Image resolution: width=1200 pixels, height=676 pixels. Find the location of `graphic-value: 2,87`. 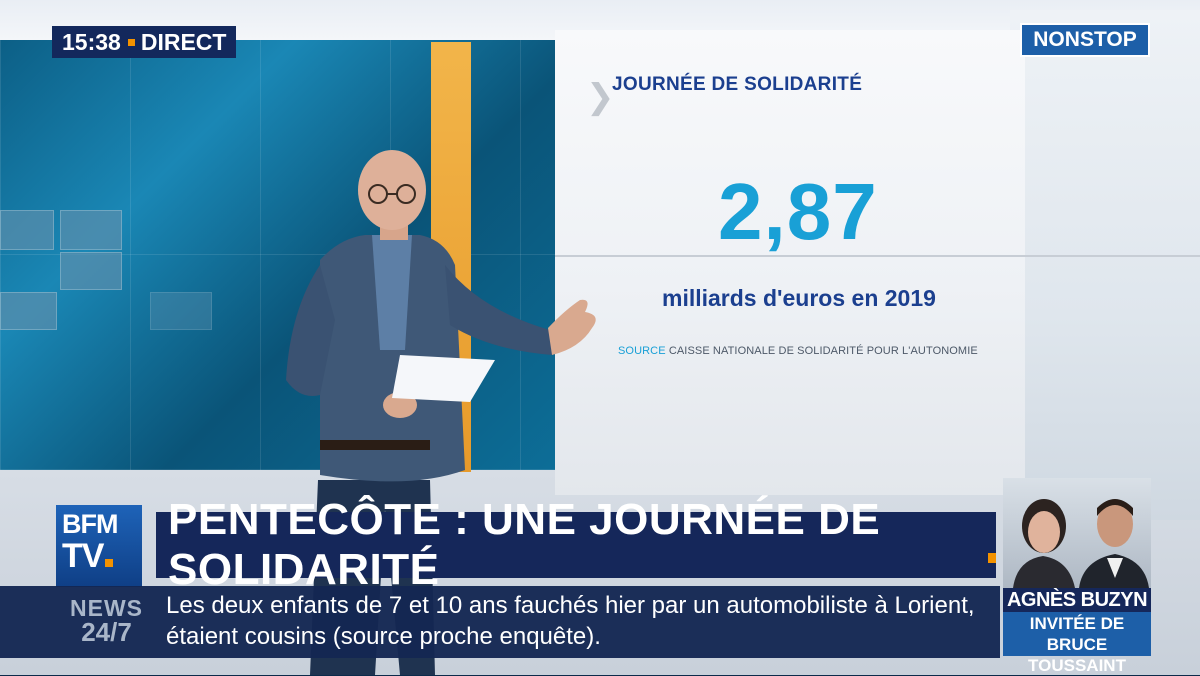

graphic-value: 2,87 is located at coordinates (798, 211).